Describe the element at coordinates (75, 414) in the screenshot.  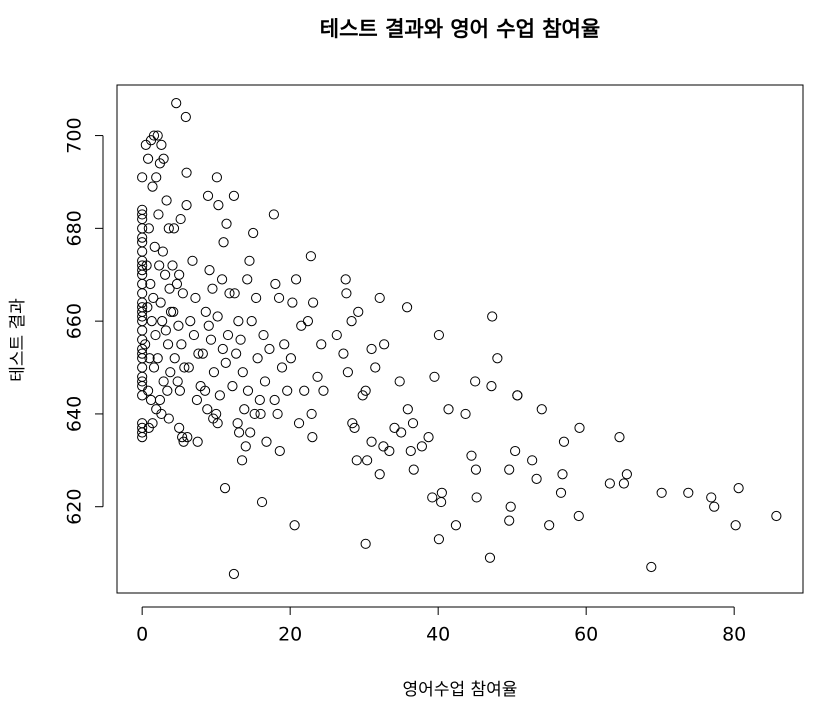
I see `y-tick-label: 640` at that location.